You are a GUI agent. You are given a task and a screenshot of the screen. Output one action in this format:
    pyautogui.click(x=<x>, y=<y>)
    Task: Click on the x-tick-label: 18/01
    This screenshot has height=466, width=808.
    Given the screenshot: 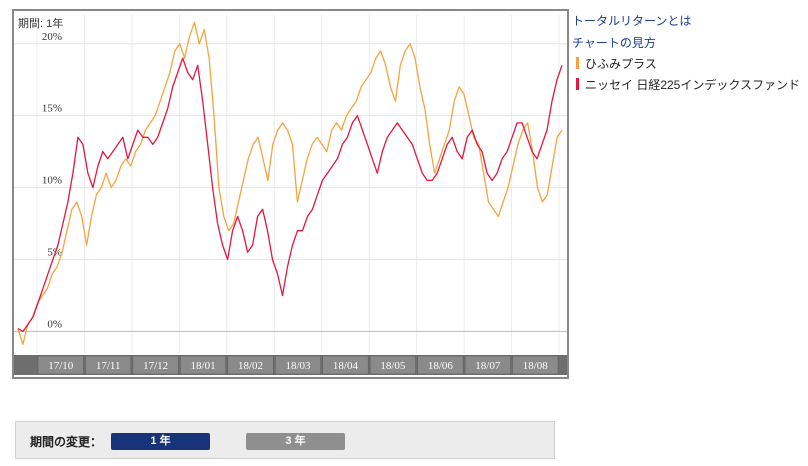 What is the action you would take?
    pyautogui.click(x=203, y=366)
    